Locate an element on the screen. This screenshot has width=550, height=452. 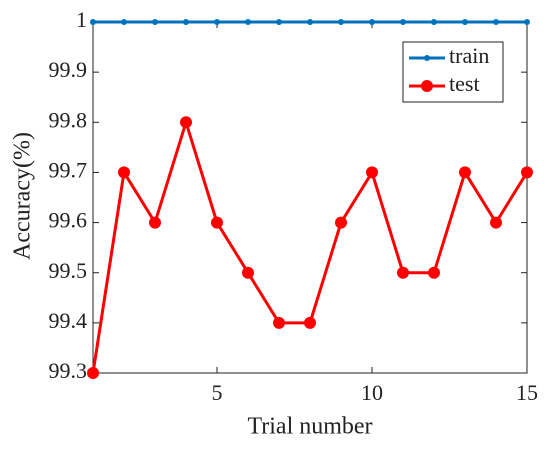
y-tick-label: 99.7 is located at coordinates (68, 169).